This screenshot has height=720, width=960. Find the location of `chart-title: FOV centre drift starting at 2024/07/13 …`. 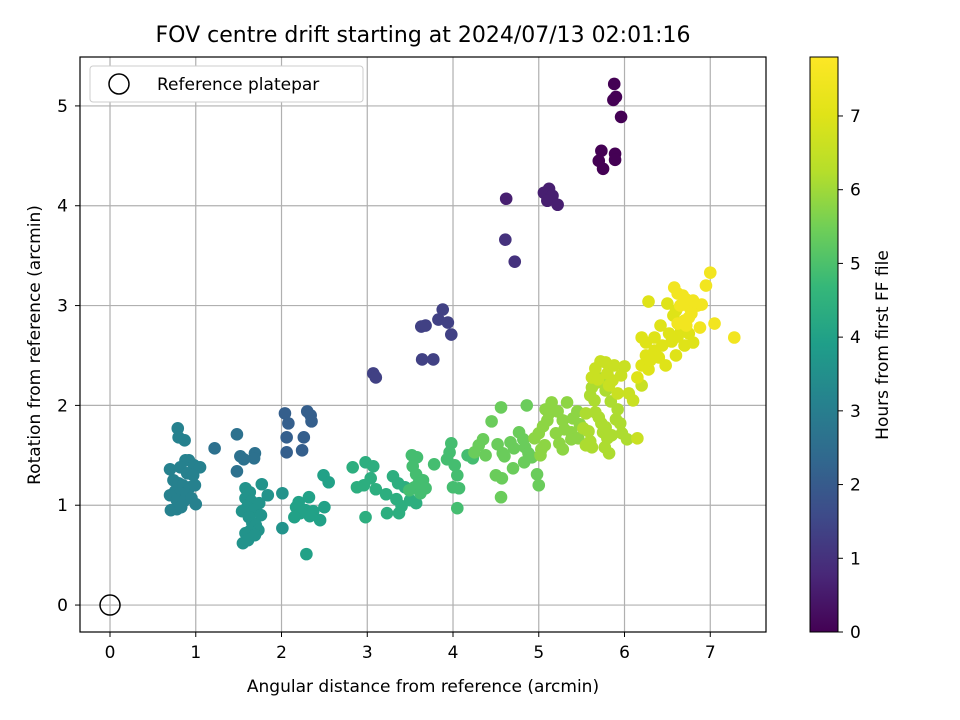

chart-title: FOV centre drift starting at 2024/07/13 … is located at coordinates (423, 35).